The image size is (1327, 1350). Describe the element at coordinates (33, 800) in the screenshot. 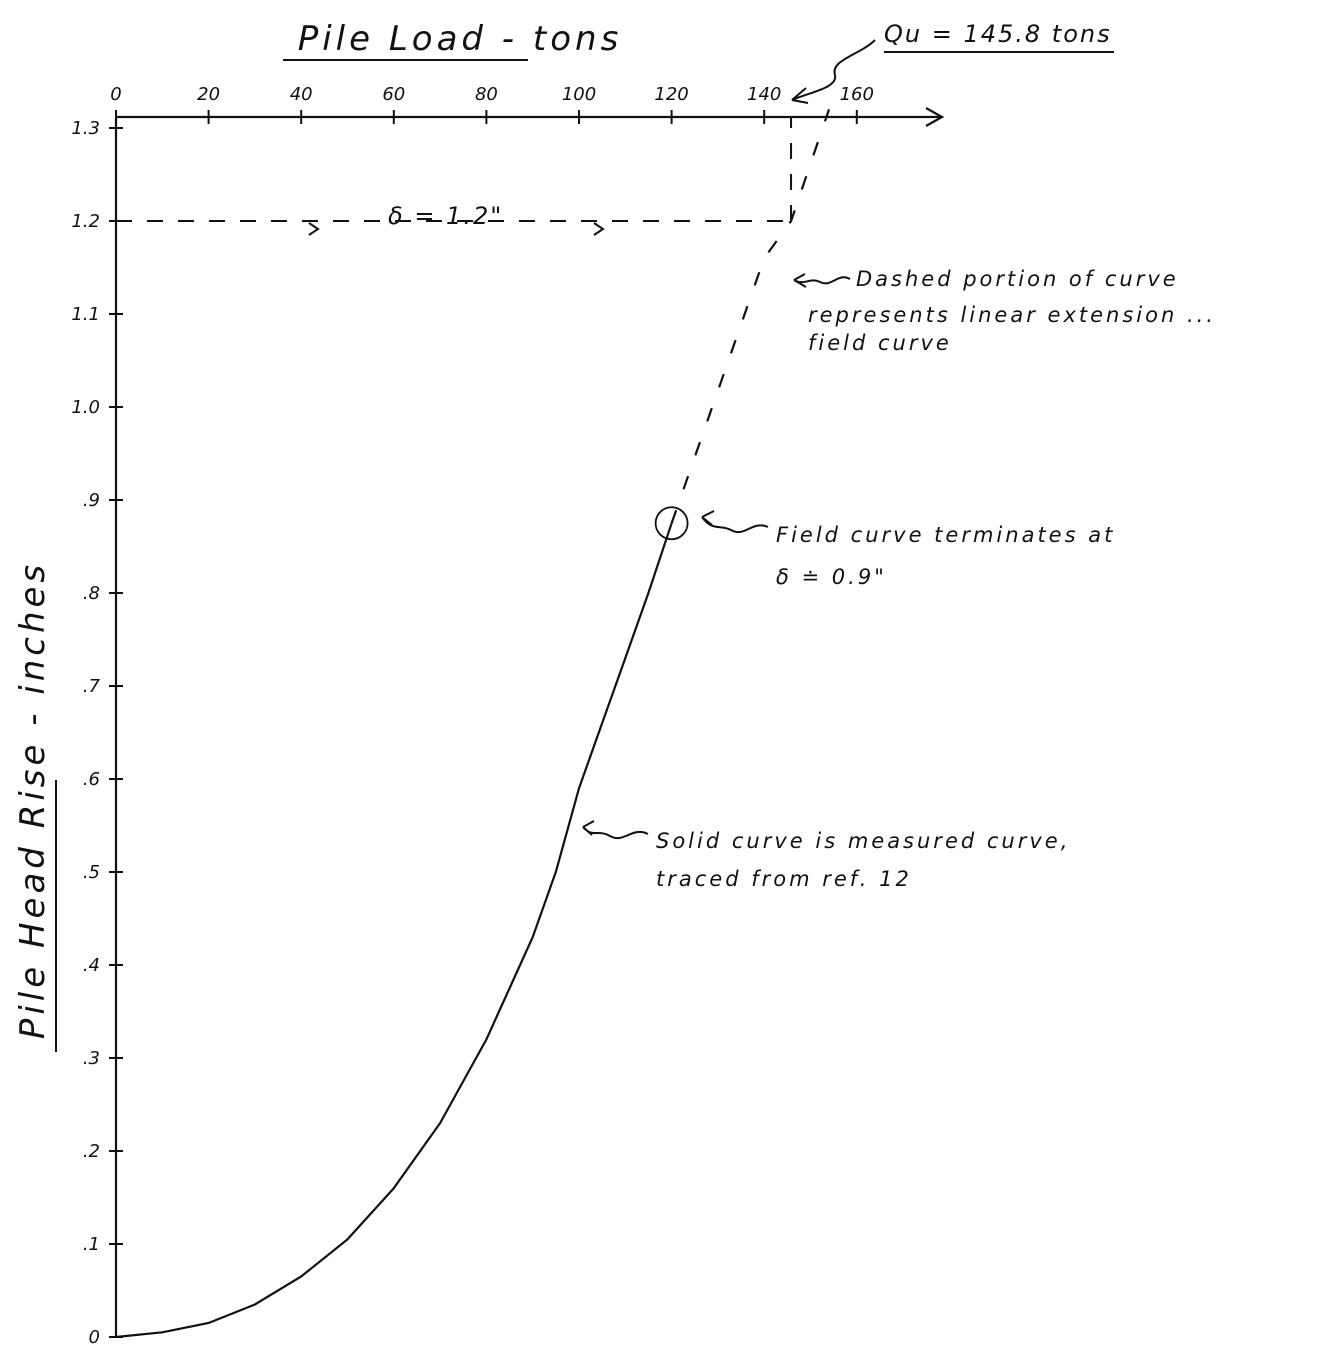

I see `y-axis-title: Pile Head Rise - inches` at that location.